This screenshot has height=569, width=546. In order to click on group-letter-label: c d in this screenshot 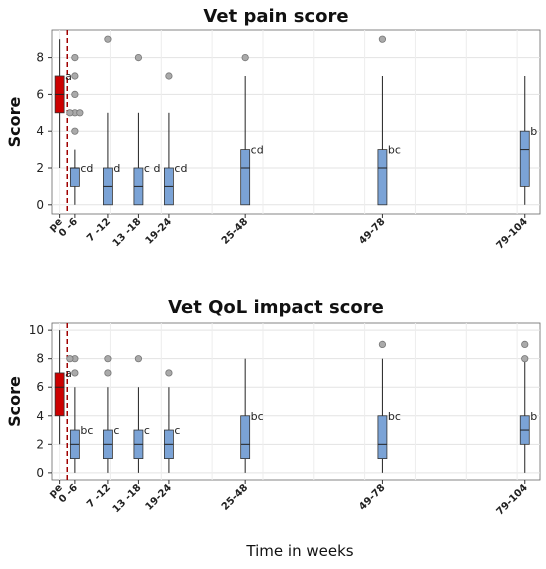, I will do `click(152, 168)`.